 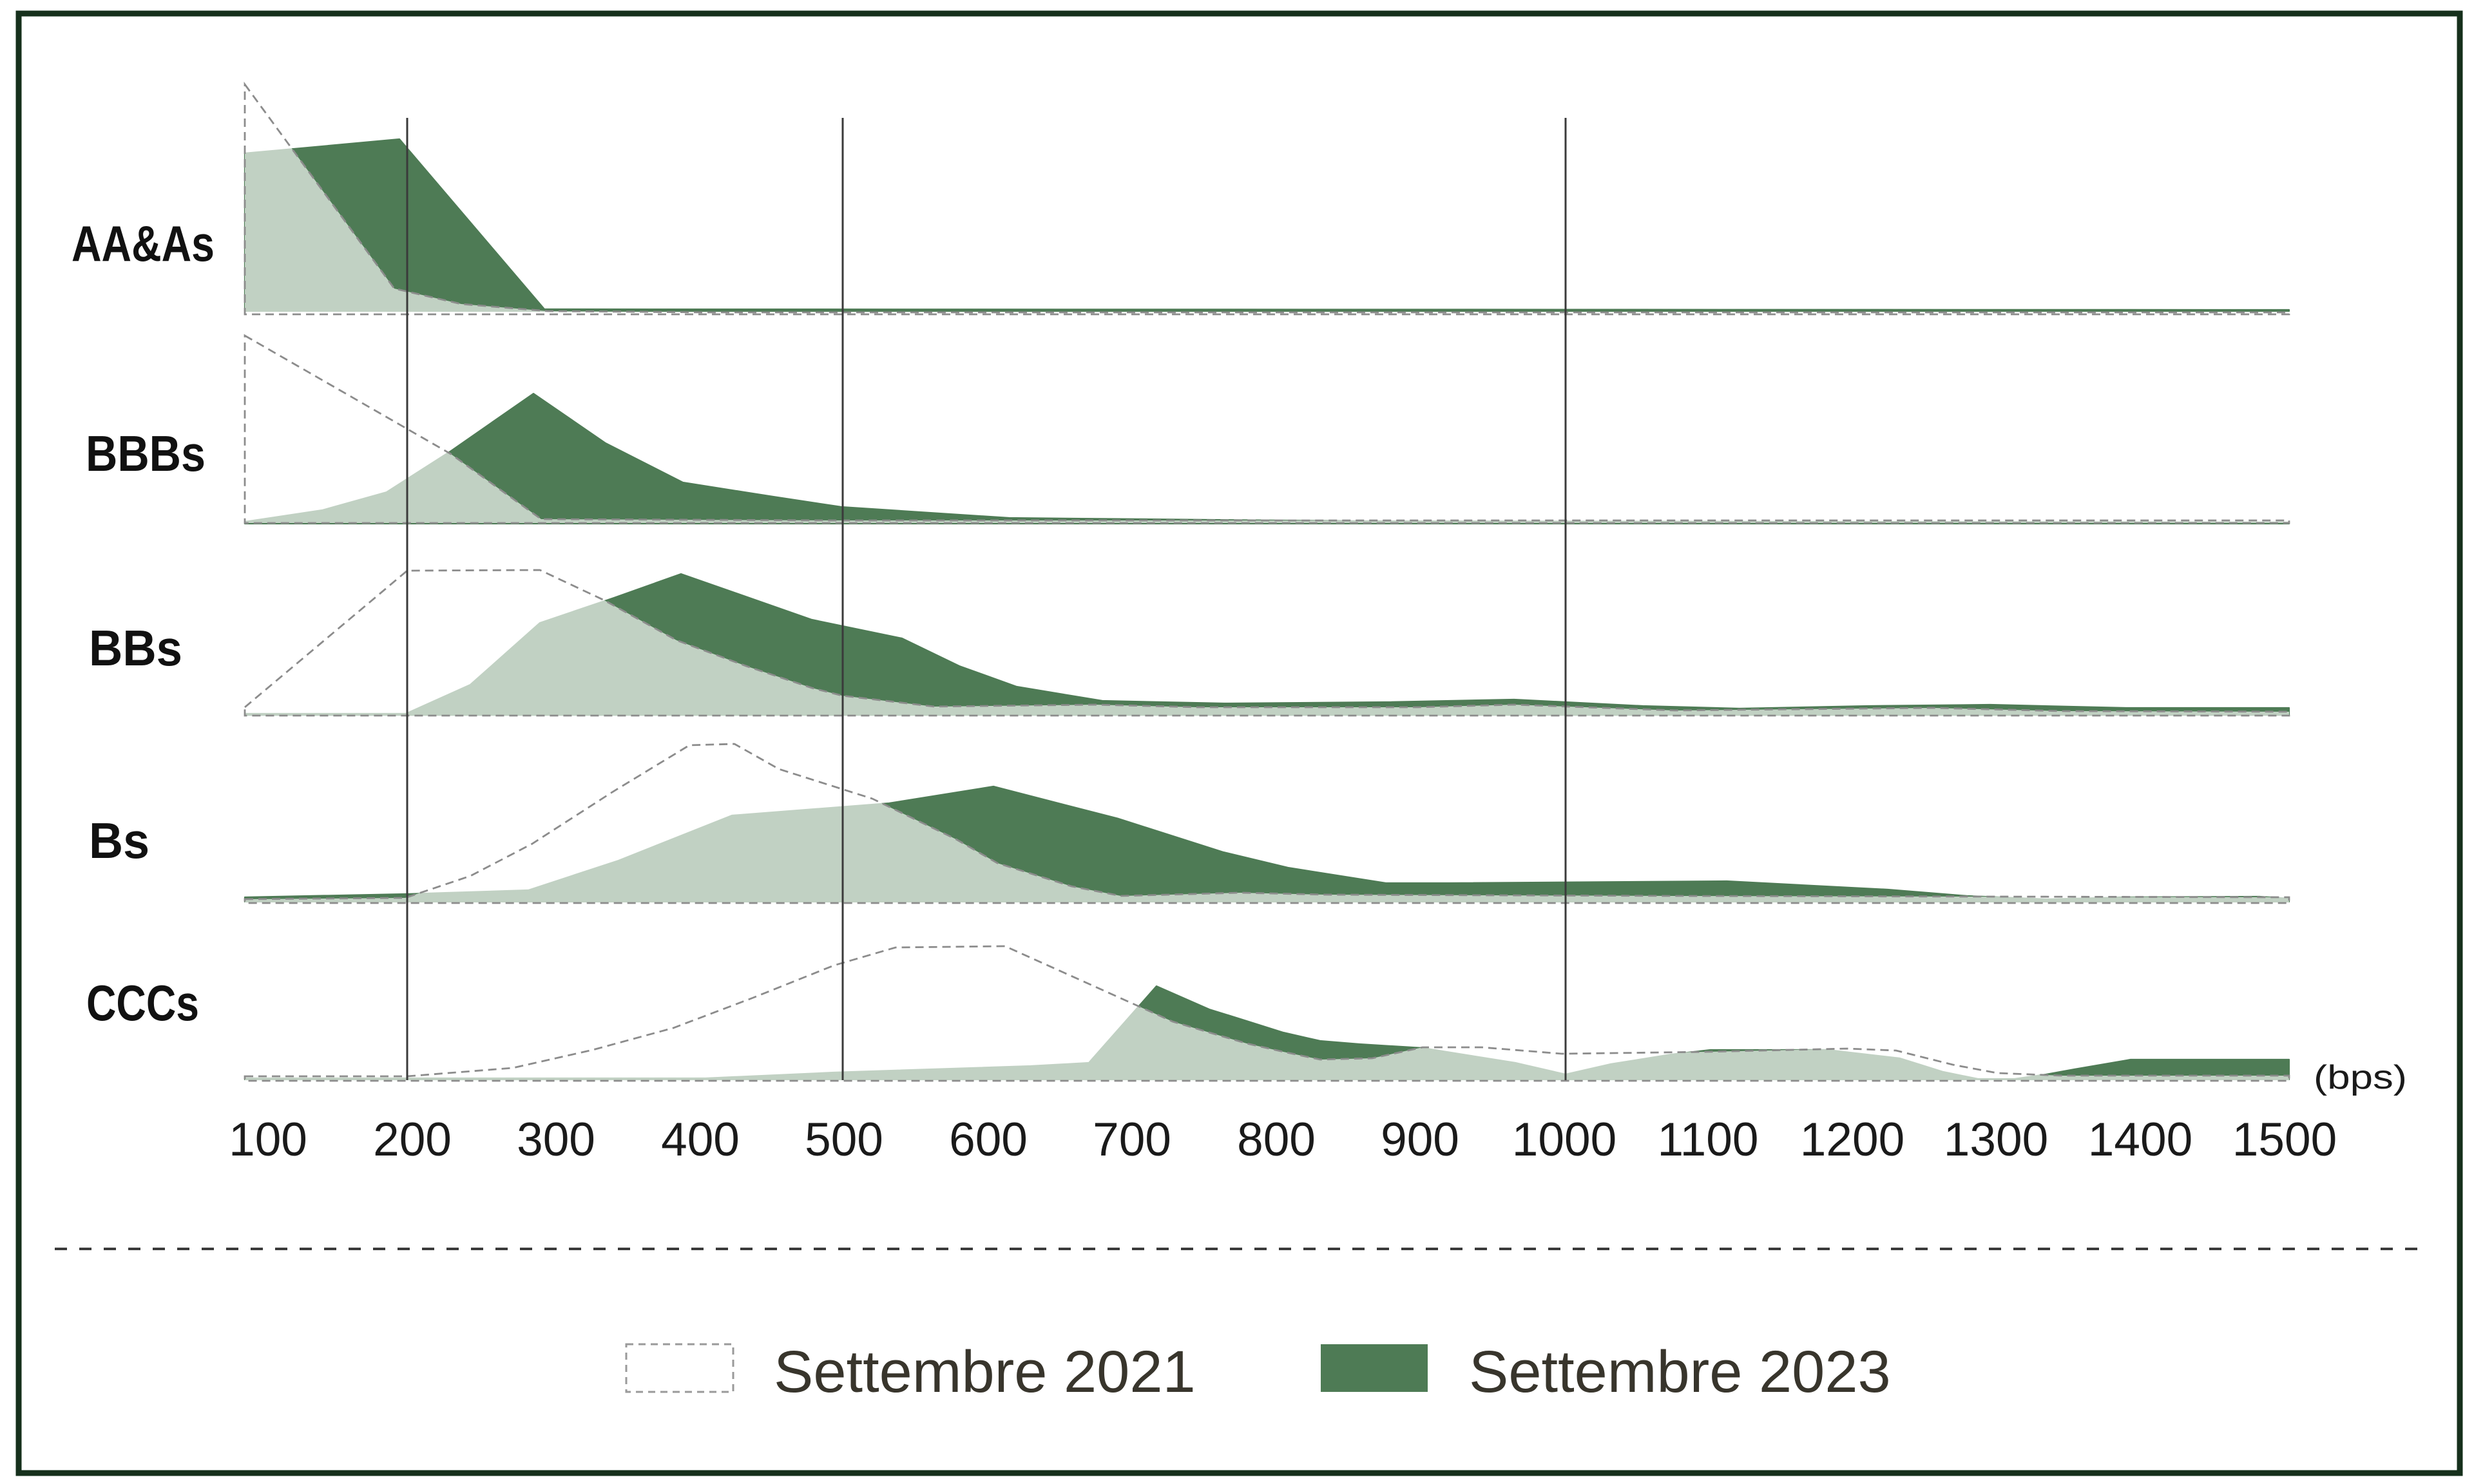 What do you see at coordinates (700, 1140) in the screenshot?
I see `svg-text: 400` at bounding box center [700, 1140].